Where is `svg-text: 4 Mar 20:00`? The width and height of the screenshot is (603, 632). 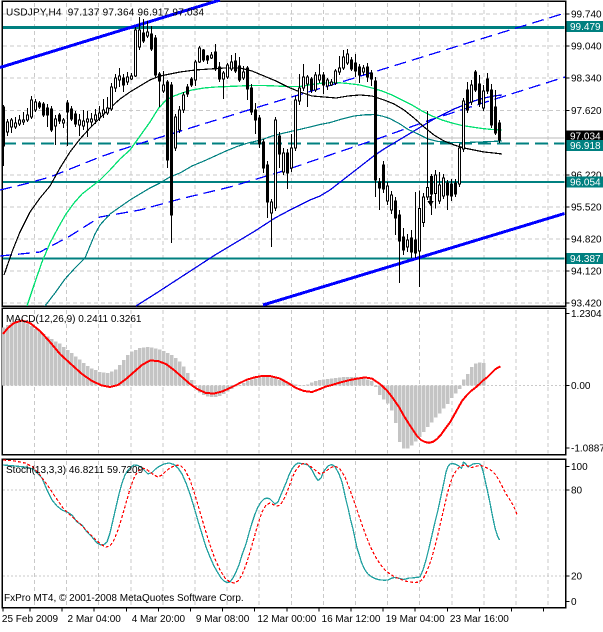 svg-text: 4 Mar 20:00 is located at coordinates (159, 619).